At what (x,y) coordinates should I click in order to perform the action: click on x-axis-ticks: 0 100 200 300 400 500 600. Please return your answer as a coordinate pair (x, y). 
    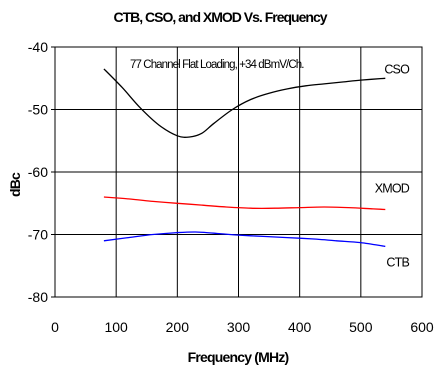
    Looking at the image, I should click on (242, 327).